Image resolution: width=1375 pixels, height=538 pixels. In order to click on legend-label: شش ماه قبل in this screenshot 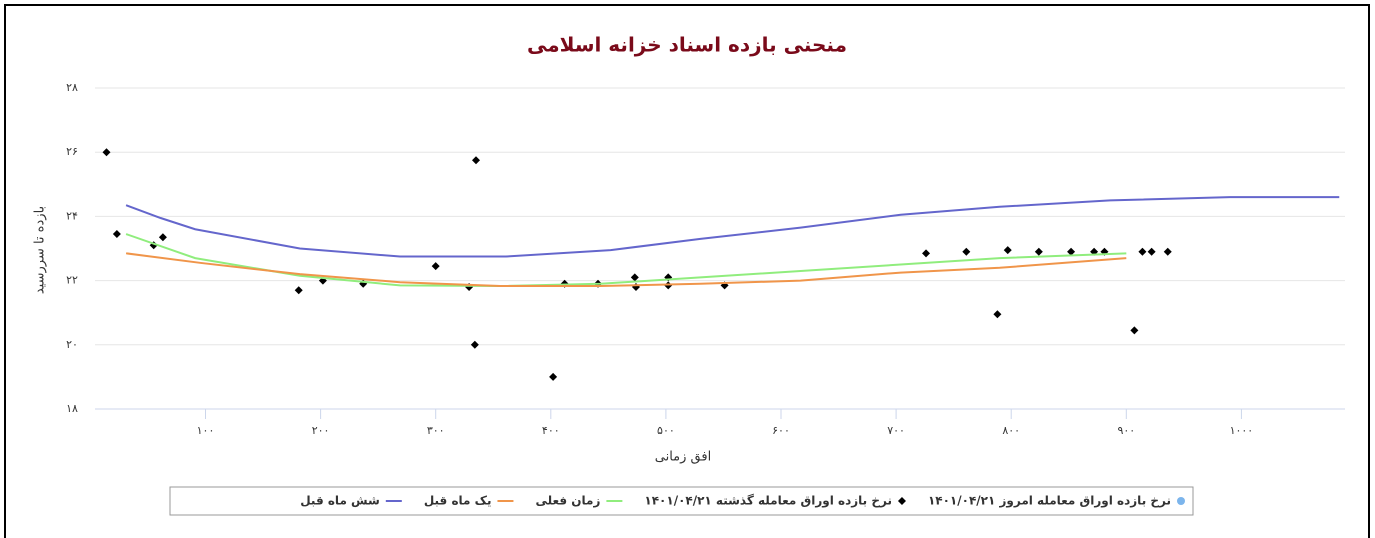, I will do `click(340, 501)`.